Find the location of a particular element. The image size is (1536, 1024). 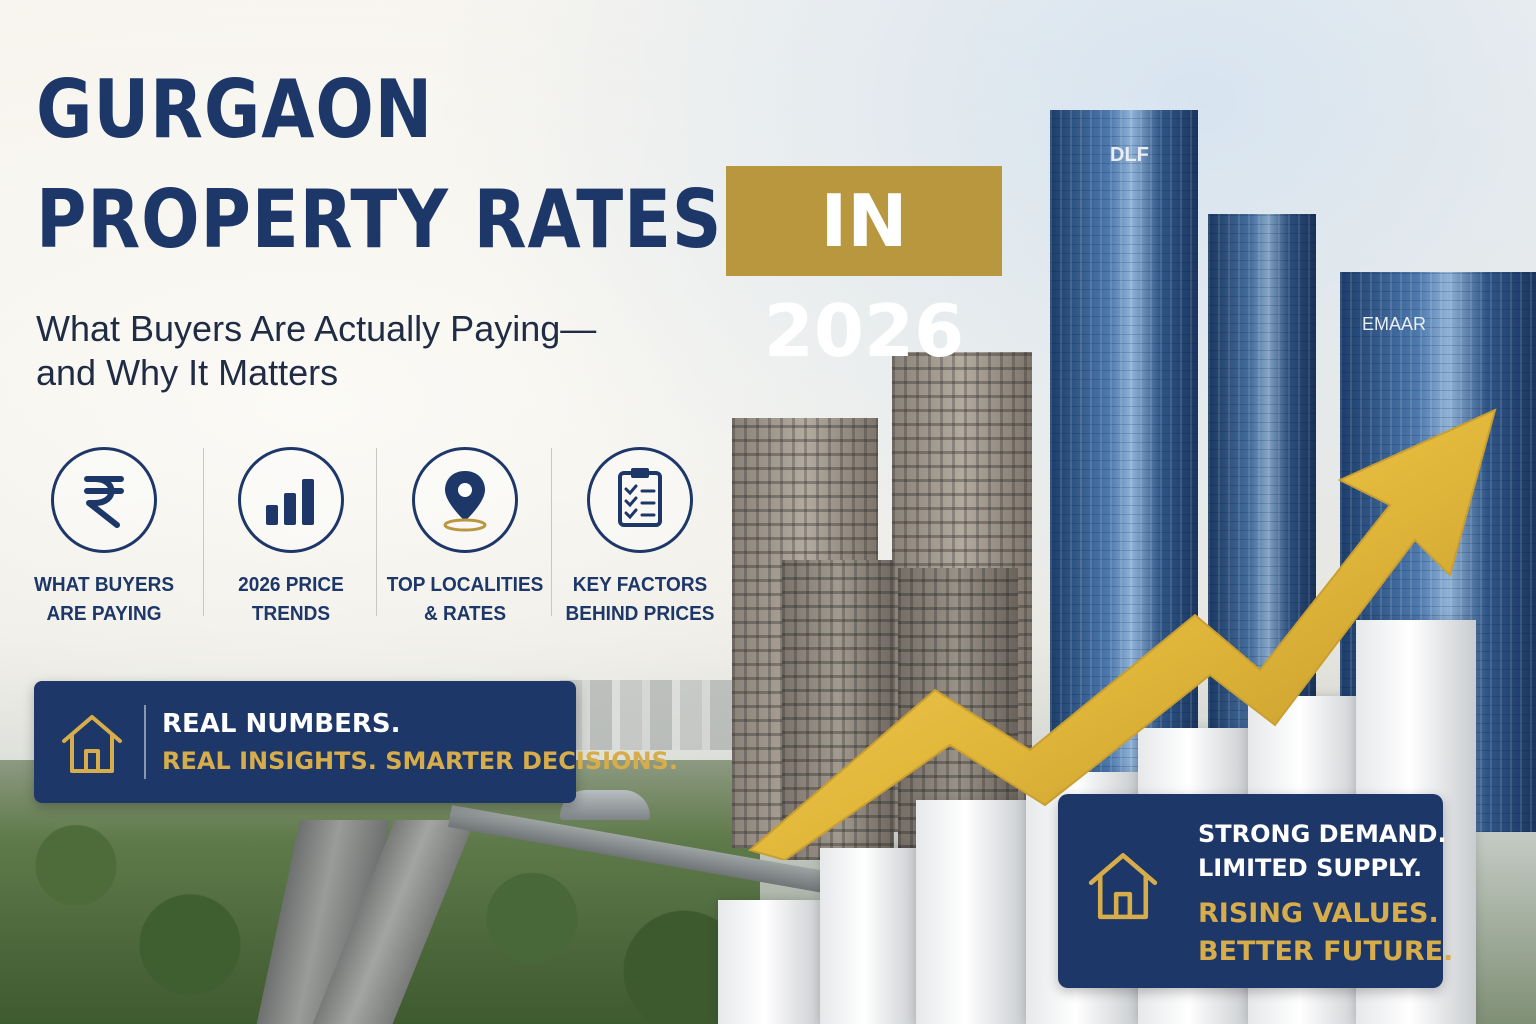

banner-line-4: BETTER FUTURE. is located at coordinates (1326, 951).